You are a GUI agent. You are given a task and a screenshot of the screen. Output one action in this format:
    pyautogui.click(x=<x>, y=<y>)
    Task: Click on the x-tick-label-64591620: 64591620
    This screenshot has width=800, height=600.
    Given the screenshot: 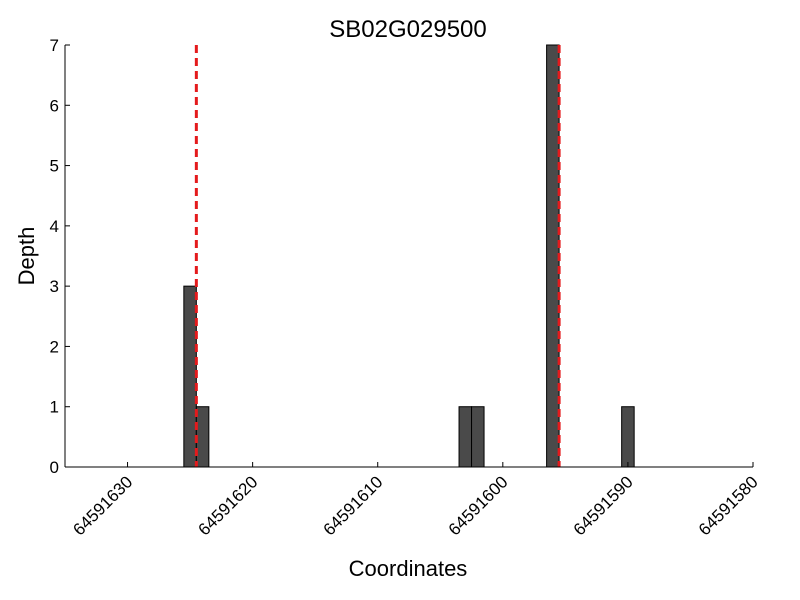 What is the action you would take?
    pyautogui.click(x=228, y=505)
    